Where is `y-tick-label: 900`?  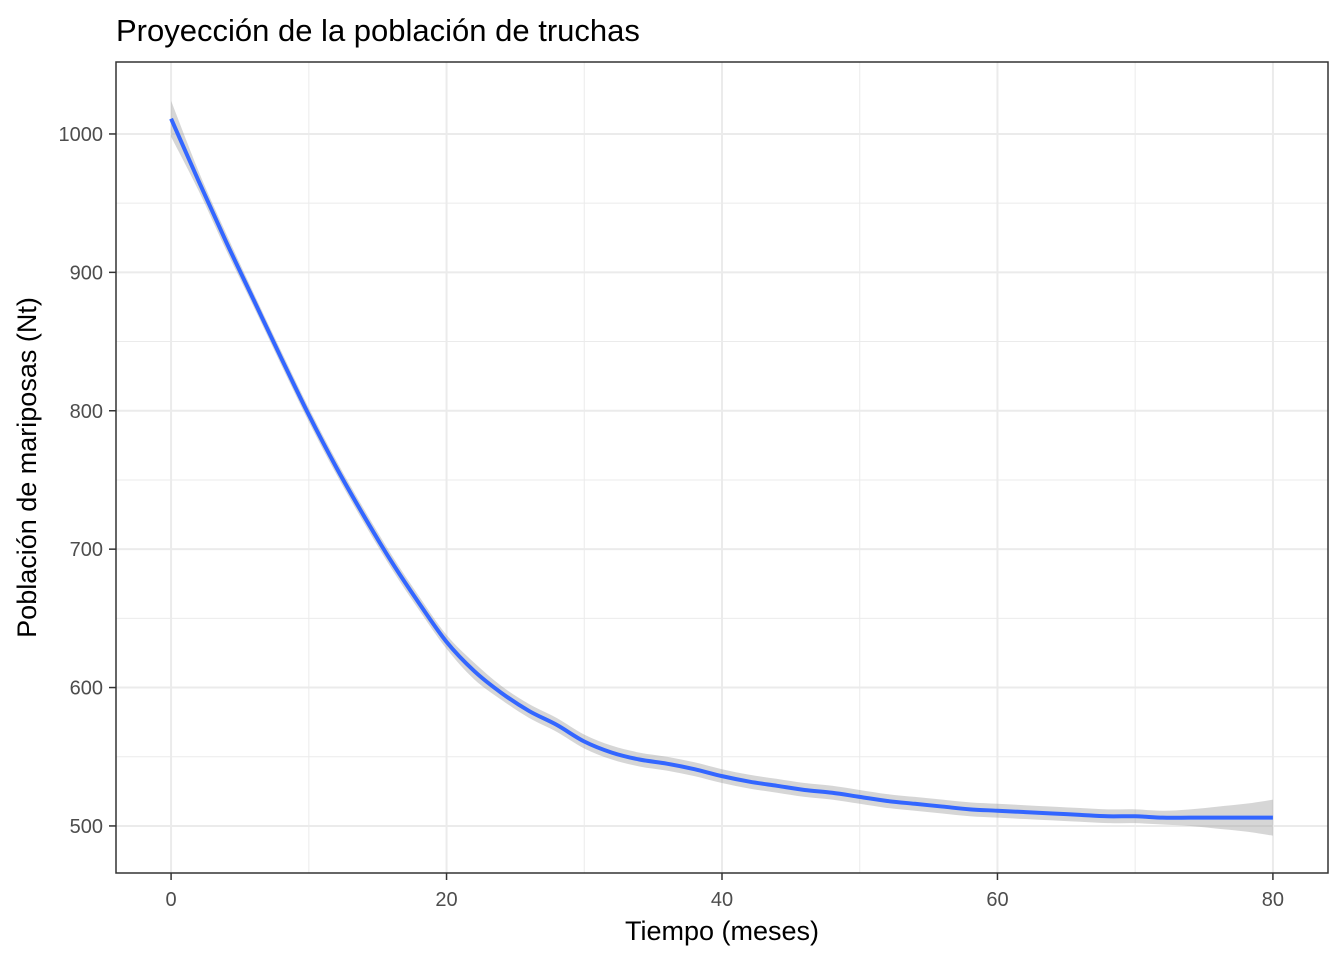 y-tick-label: 900 is located at coordinates (86, 273).